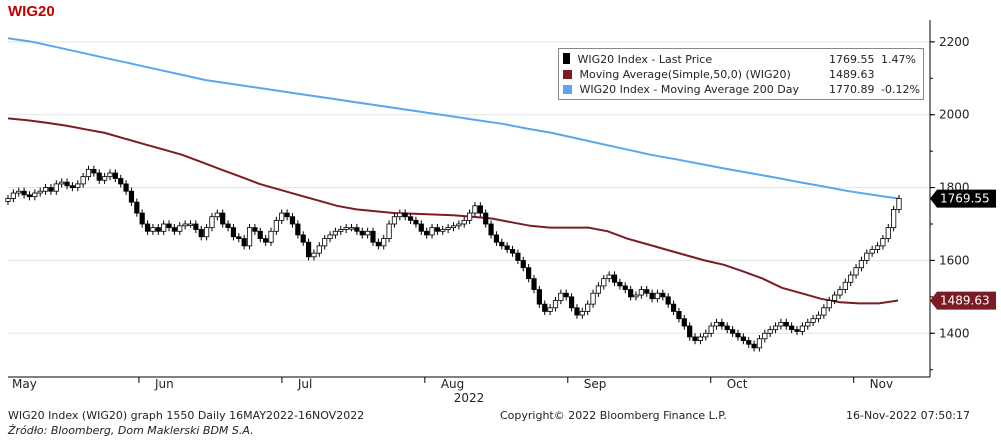 This screenshot has height=440, width=1001. What do you see at coordinates (739, 59) in the screenshot?
I see `legend-item-last-price: WIG20 Index - Last Price 1769.55 1.47%` at bounding box center [739, 59].